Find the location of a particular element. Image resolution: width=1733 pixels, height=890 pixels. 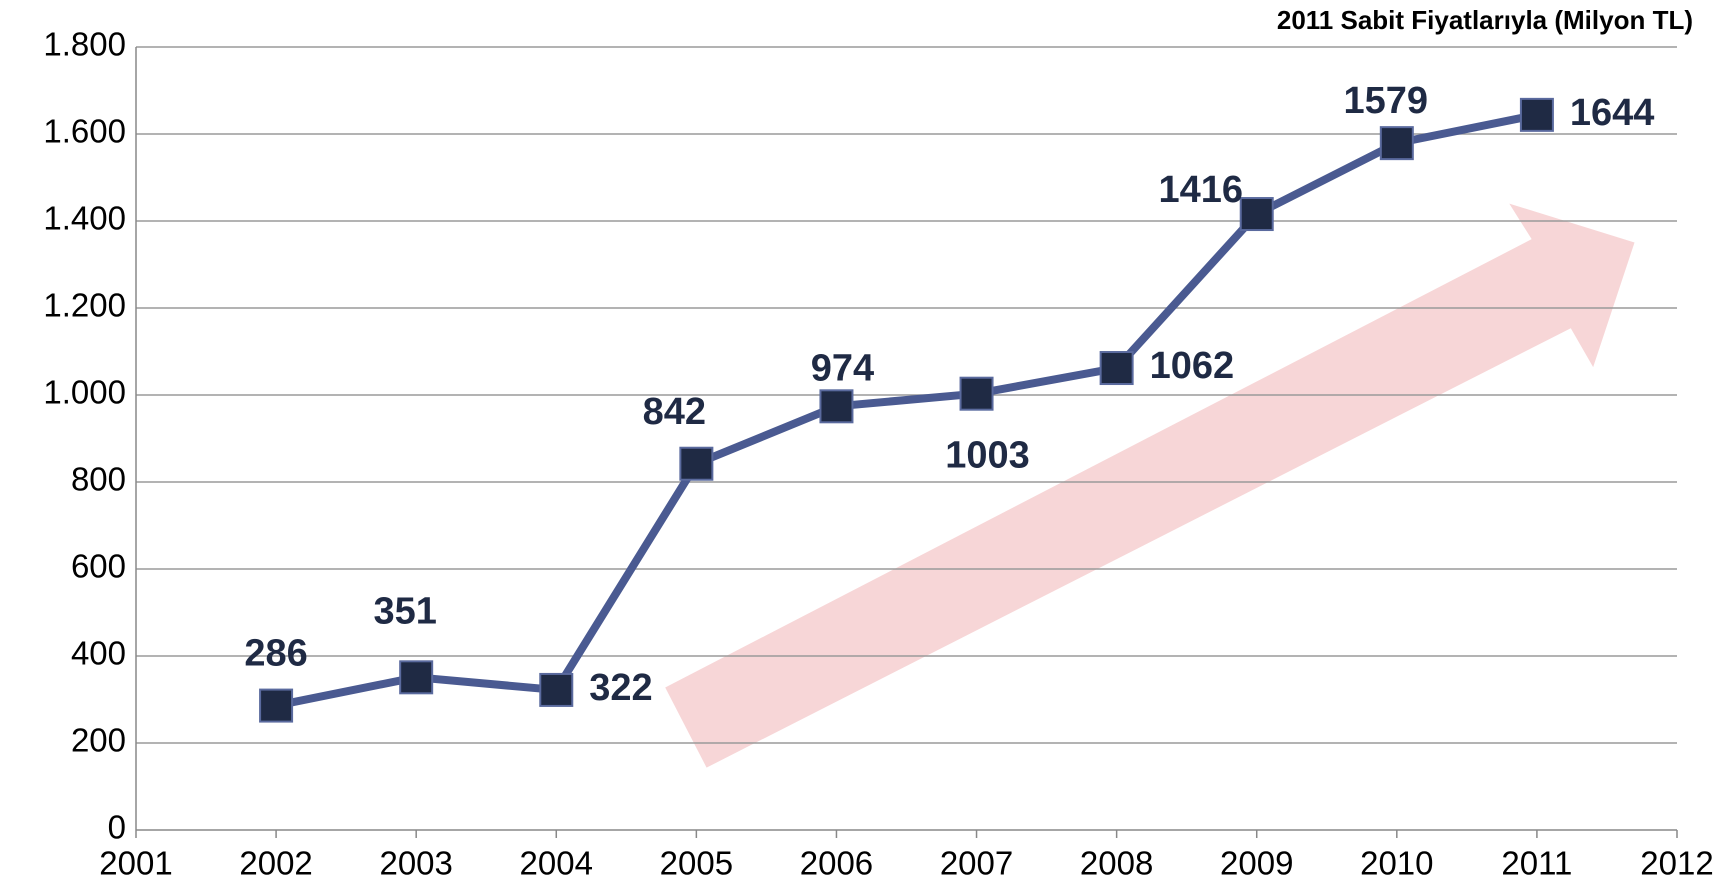

chart-title: 2011 Sabit Fiyatlarıyla (Milyon TL) is located at coordinates (1485, 20).